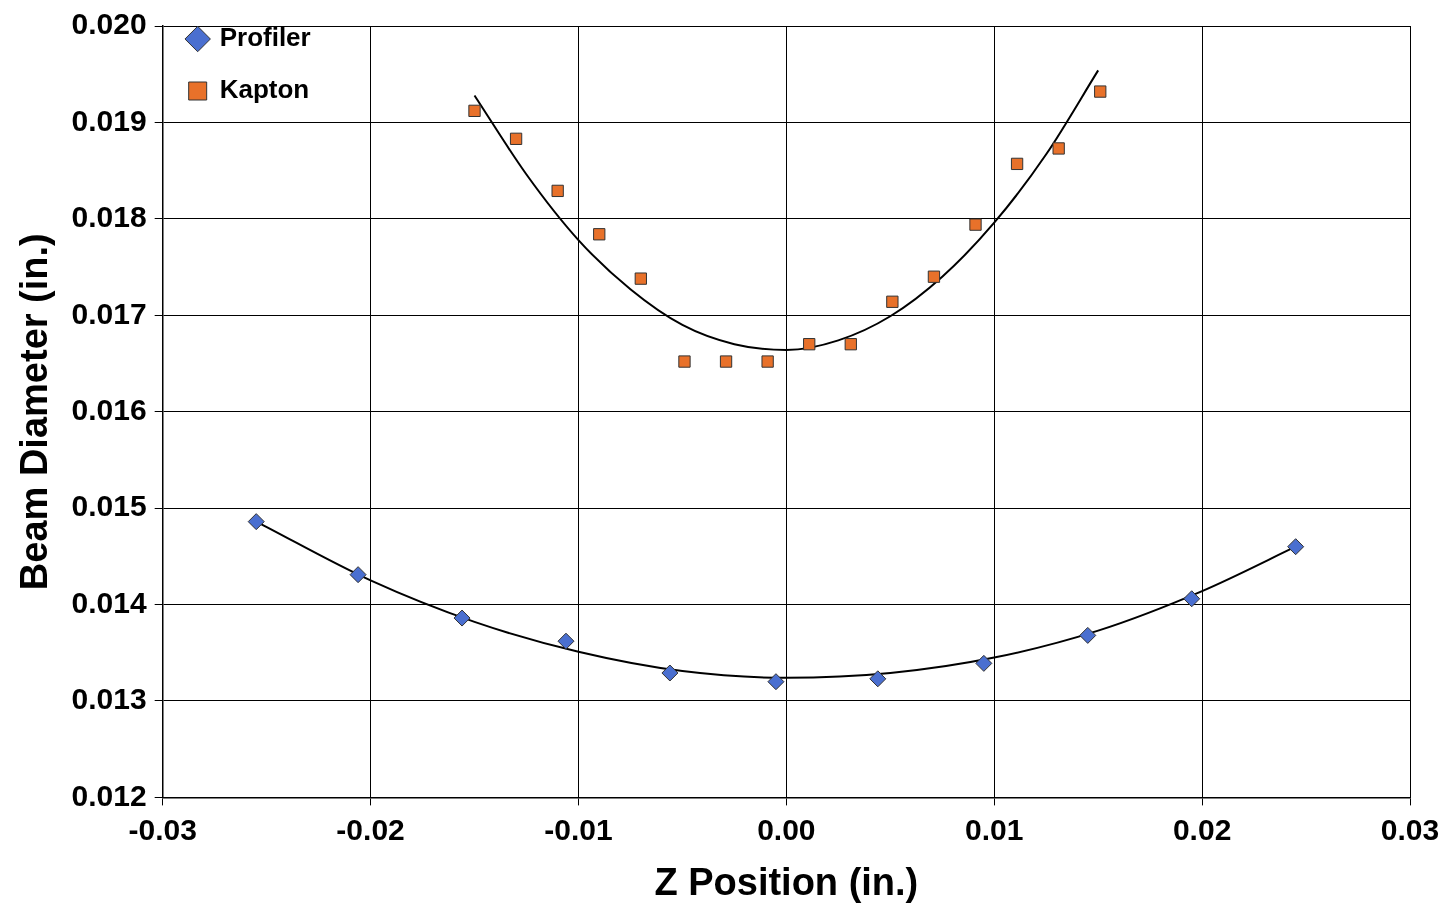  What do you see at coordinates (786, 829) in the screenshot?
I see `x-tick-label: 0.00` at bounding box center [786, 829].